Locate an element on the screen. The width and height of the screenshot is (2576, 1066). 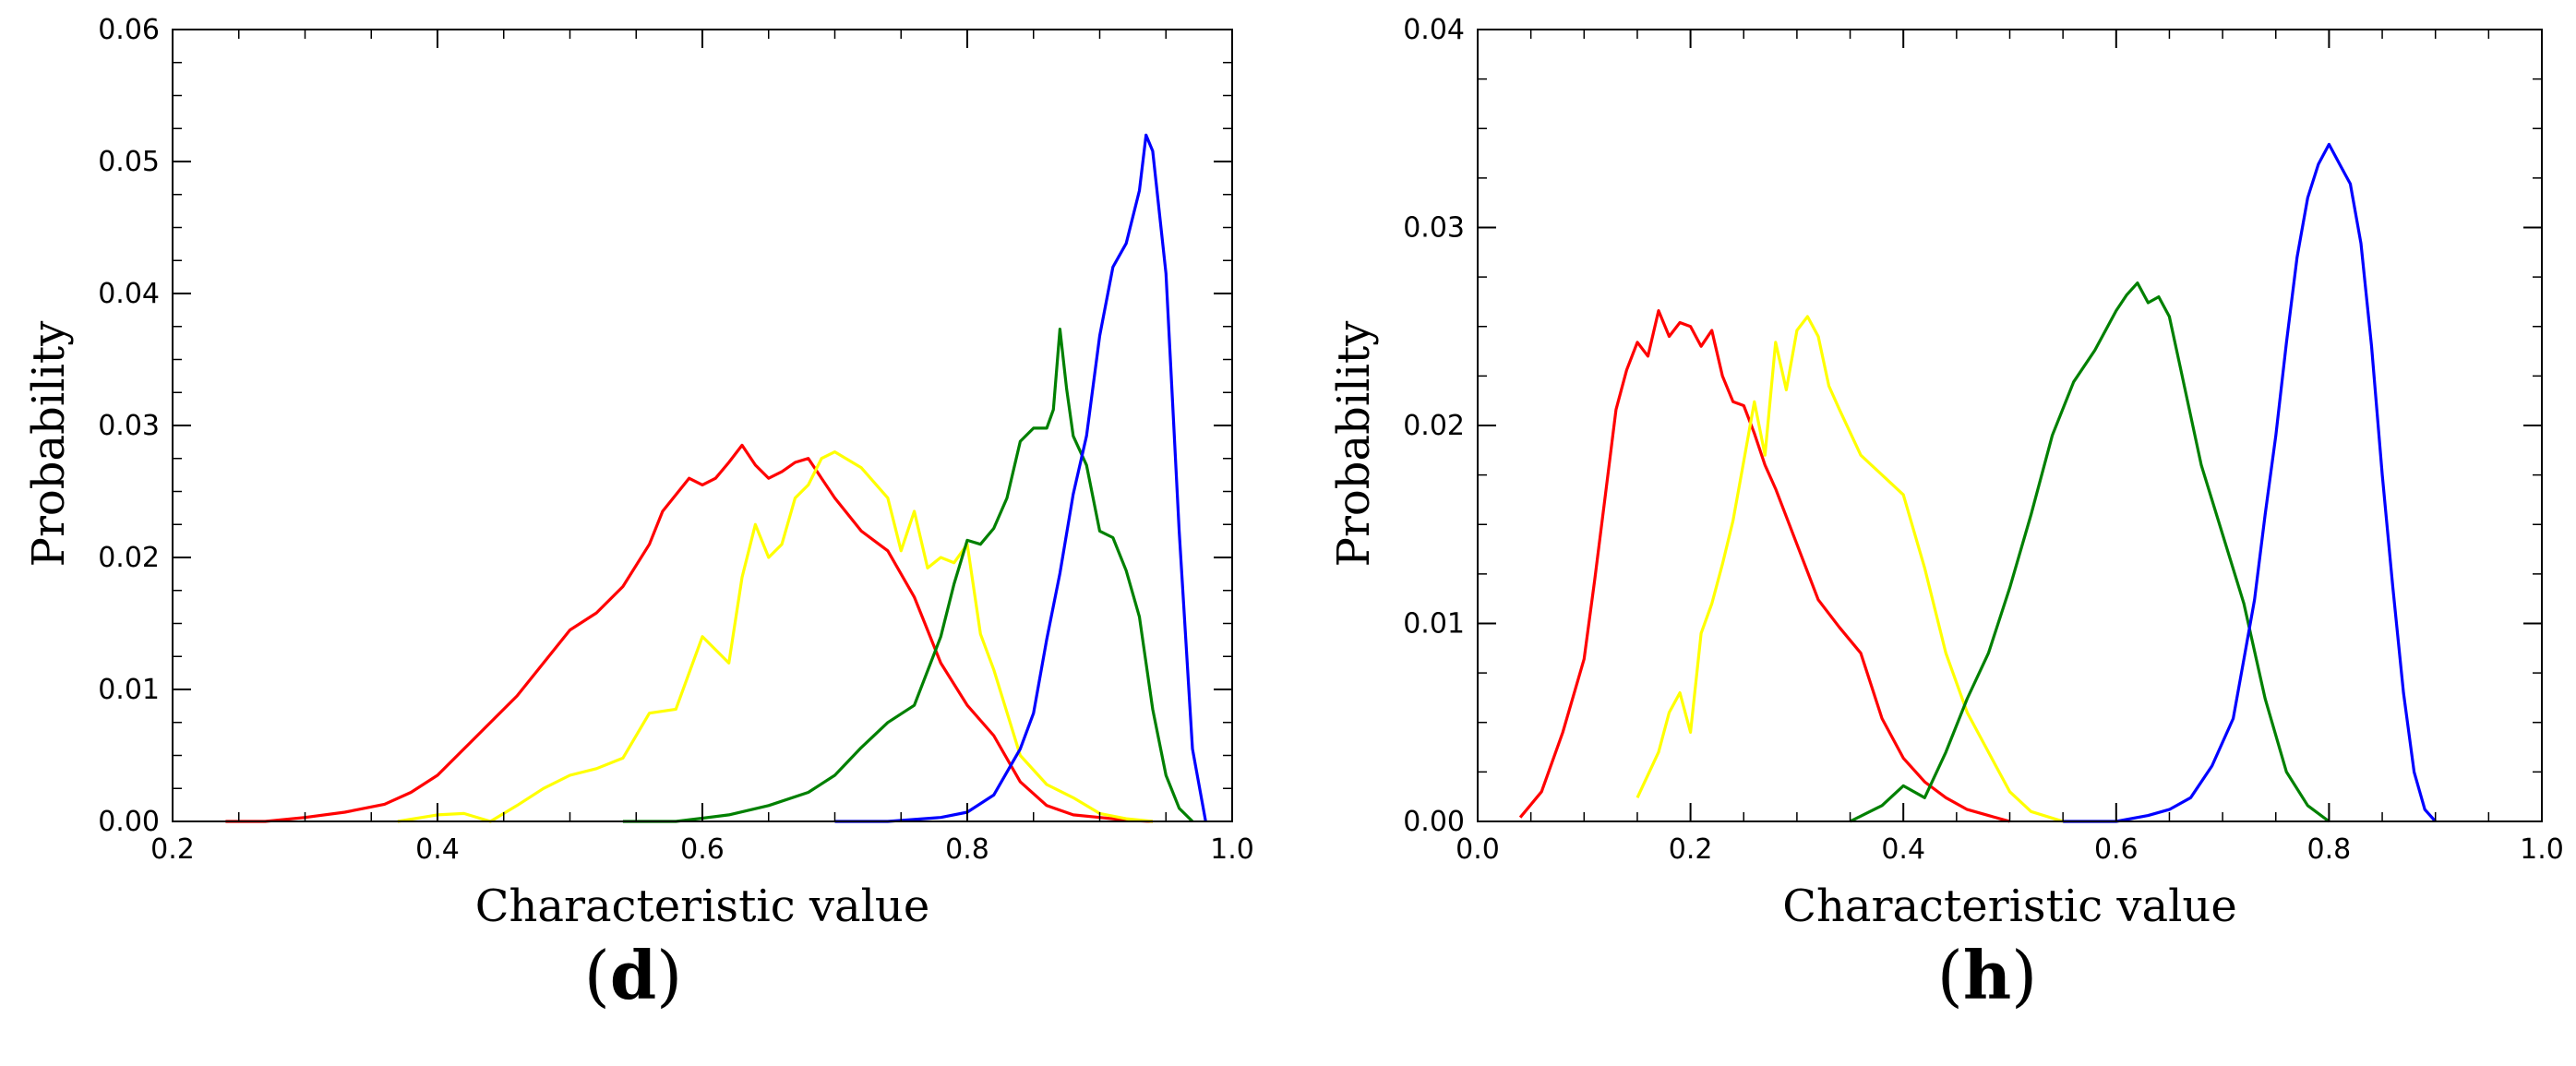
panel-label: (d) is located at coordinates (633, 975).